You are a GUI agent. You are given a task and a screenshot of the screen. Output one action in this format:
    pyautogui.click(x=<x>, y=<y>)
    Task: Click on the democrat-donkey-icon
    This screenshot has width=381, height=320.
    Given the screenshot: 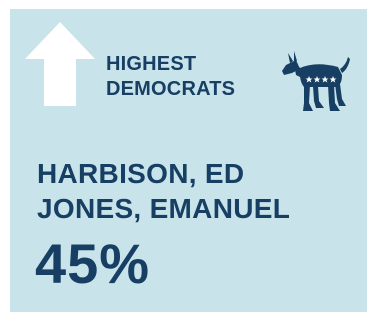 What is the action you would take?
    pyautogui.click(x=316, y=81)
    